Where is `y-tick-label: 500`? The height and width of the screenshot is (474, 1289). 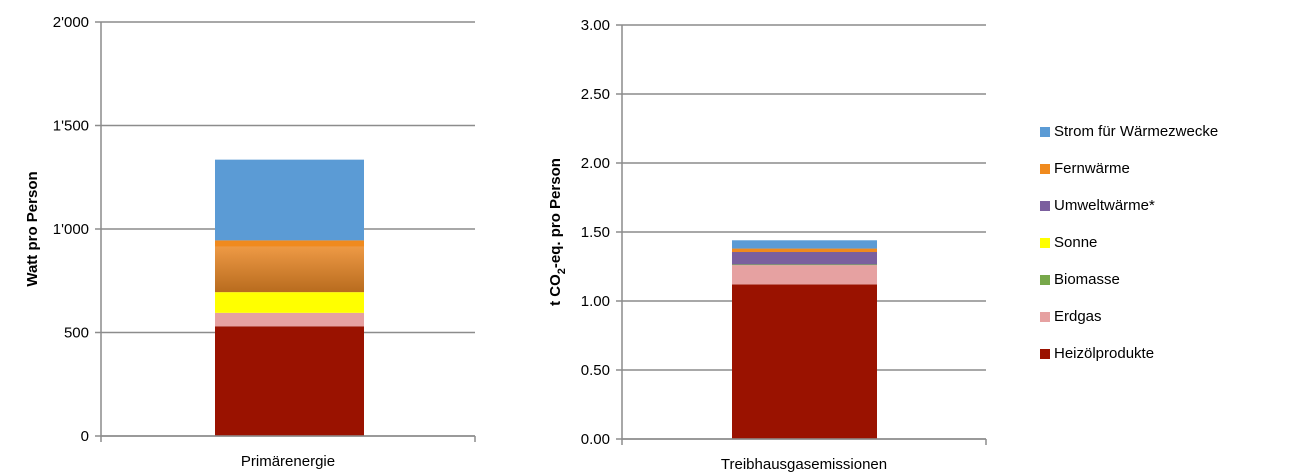
y-tick-label: 500 is located at coordinates (76, 333).